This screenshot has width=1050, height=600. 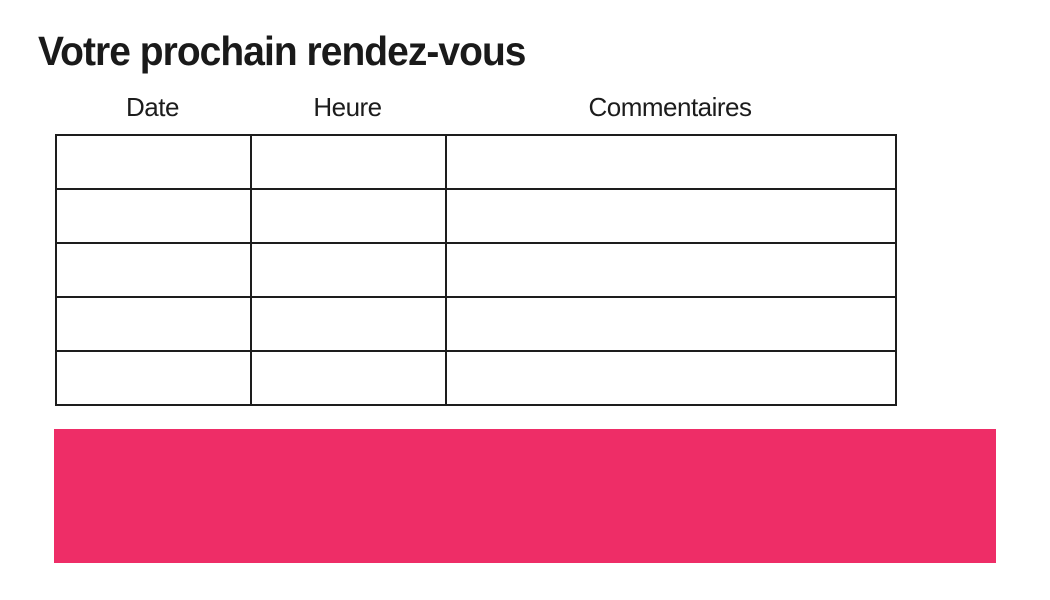 I want to click on column-header-date: Date, so click(x=152, y=107).